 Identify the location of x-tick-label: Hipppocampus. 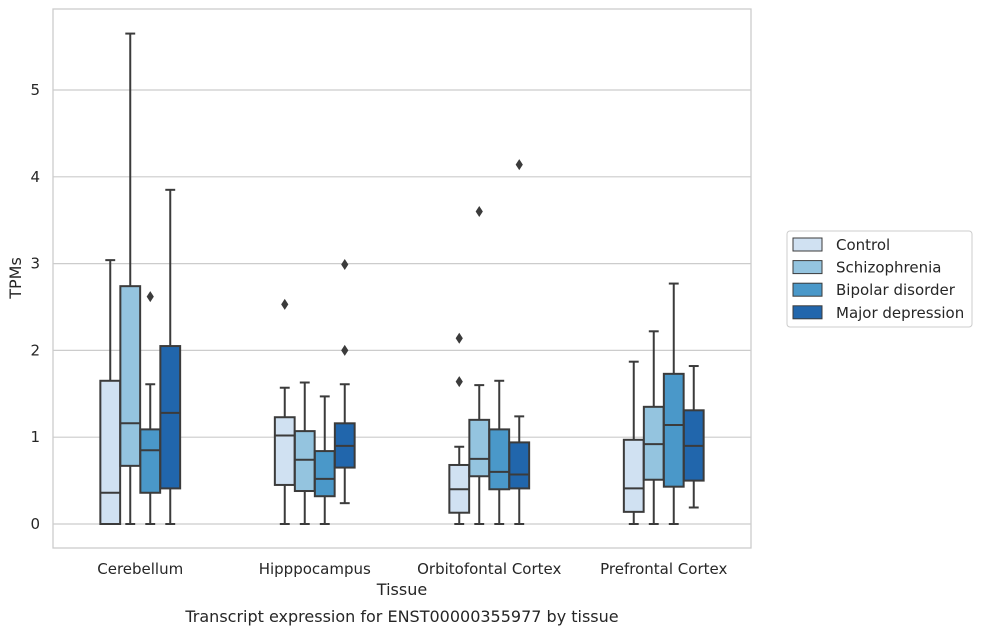
(315, 569).